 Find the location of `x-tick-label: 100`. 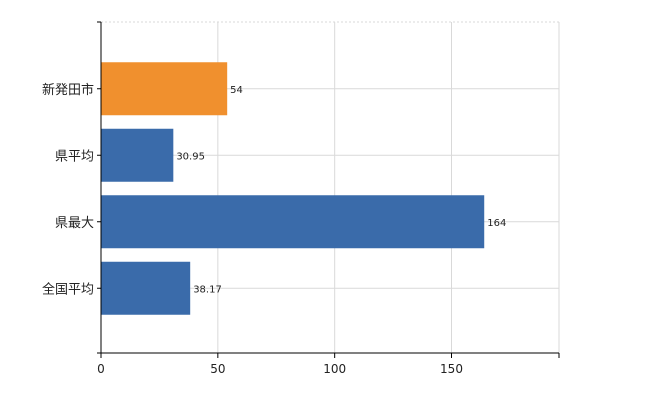

x-tick-label: 100 is located at coordinates (334, 369).